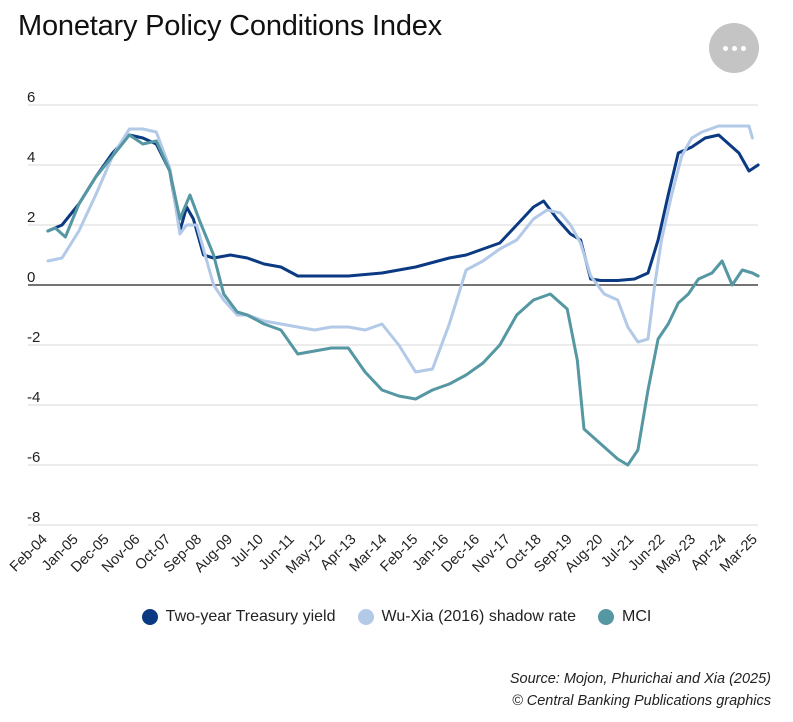 The width and height of the screenshot is (793, 722). What do you see at coordinates (250, 616) in the screenshot?
I see `legend-label-treasury: Two-year Treasury yield` at bounding box center [250, 616].